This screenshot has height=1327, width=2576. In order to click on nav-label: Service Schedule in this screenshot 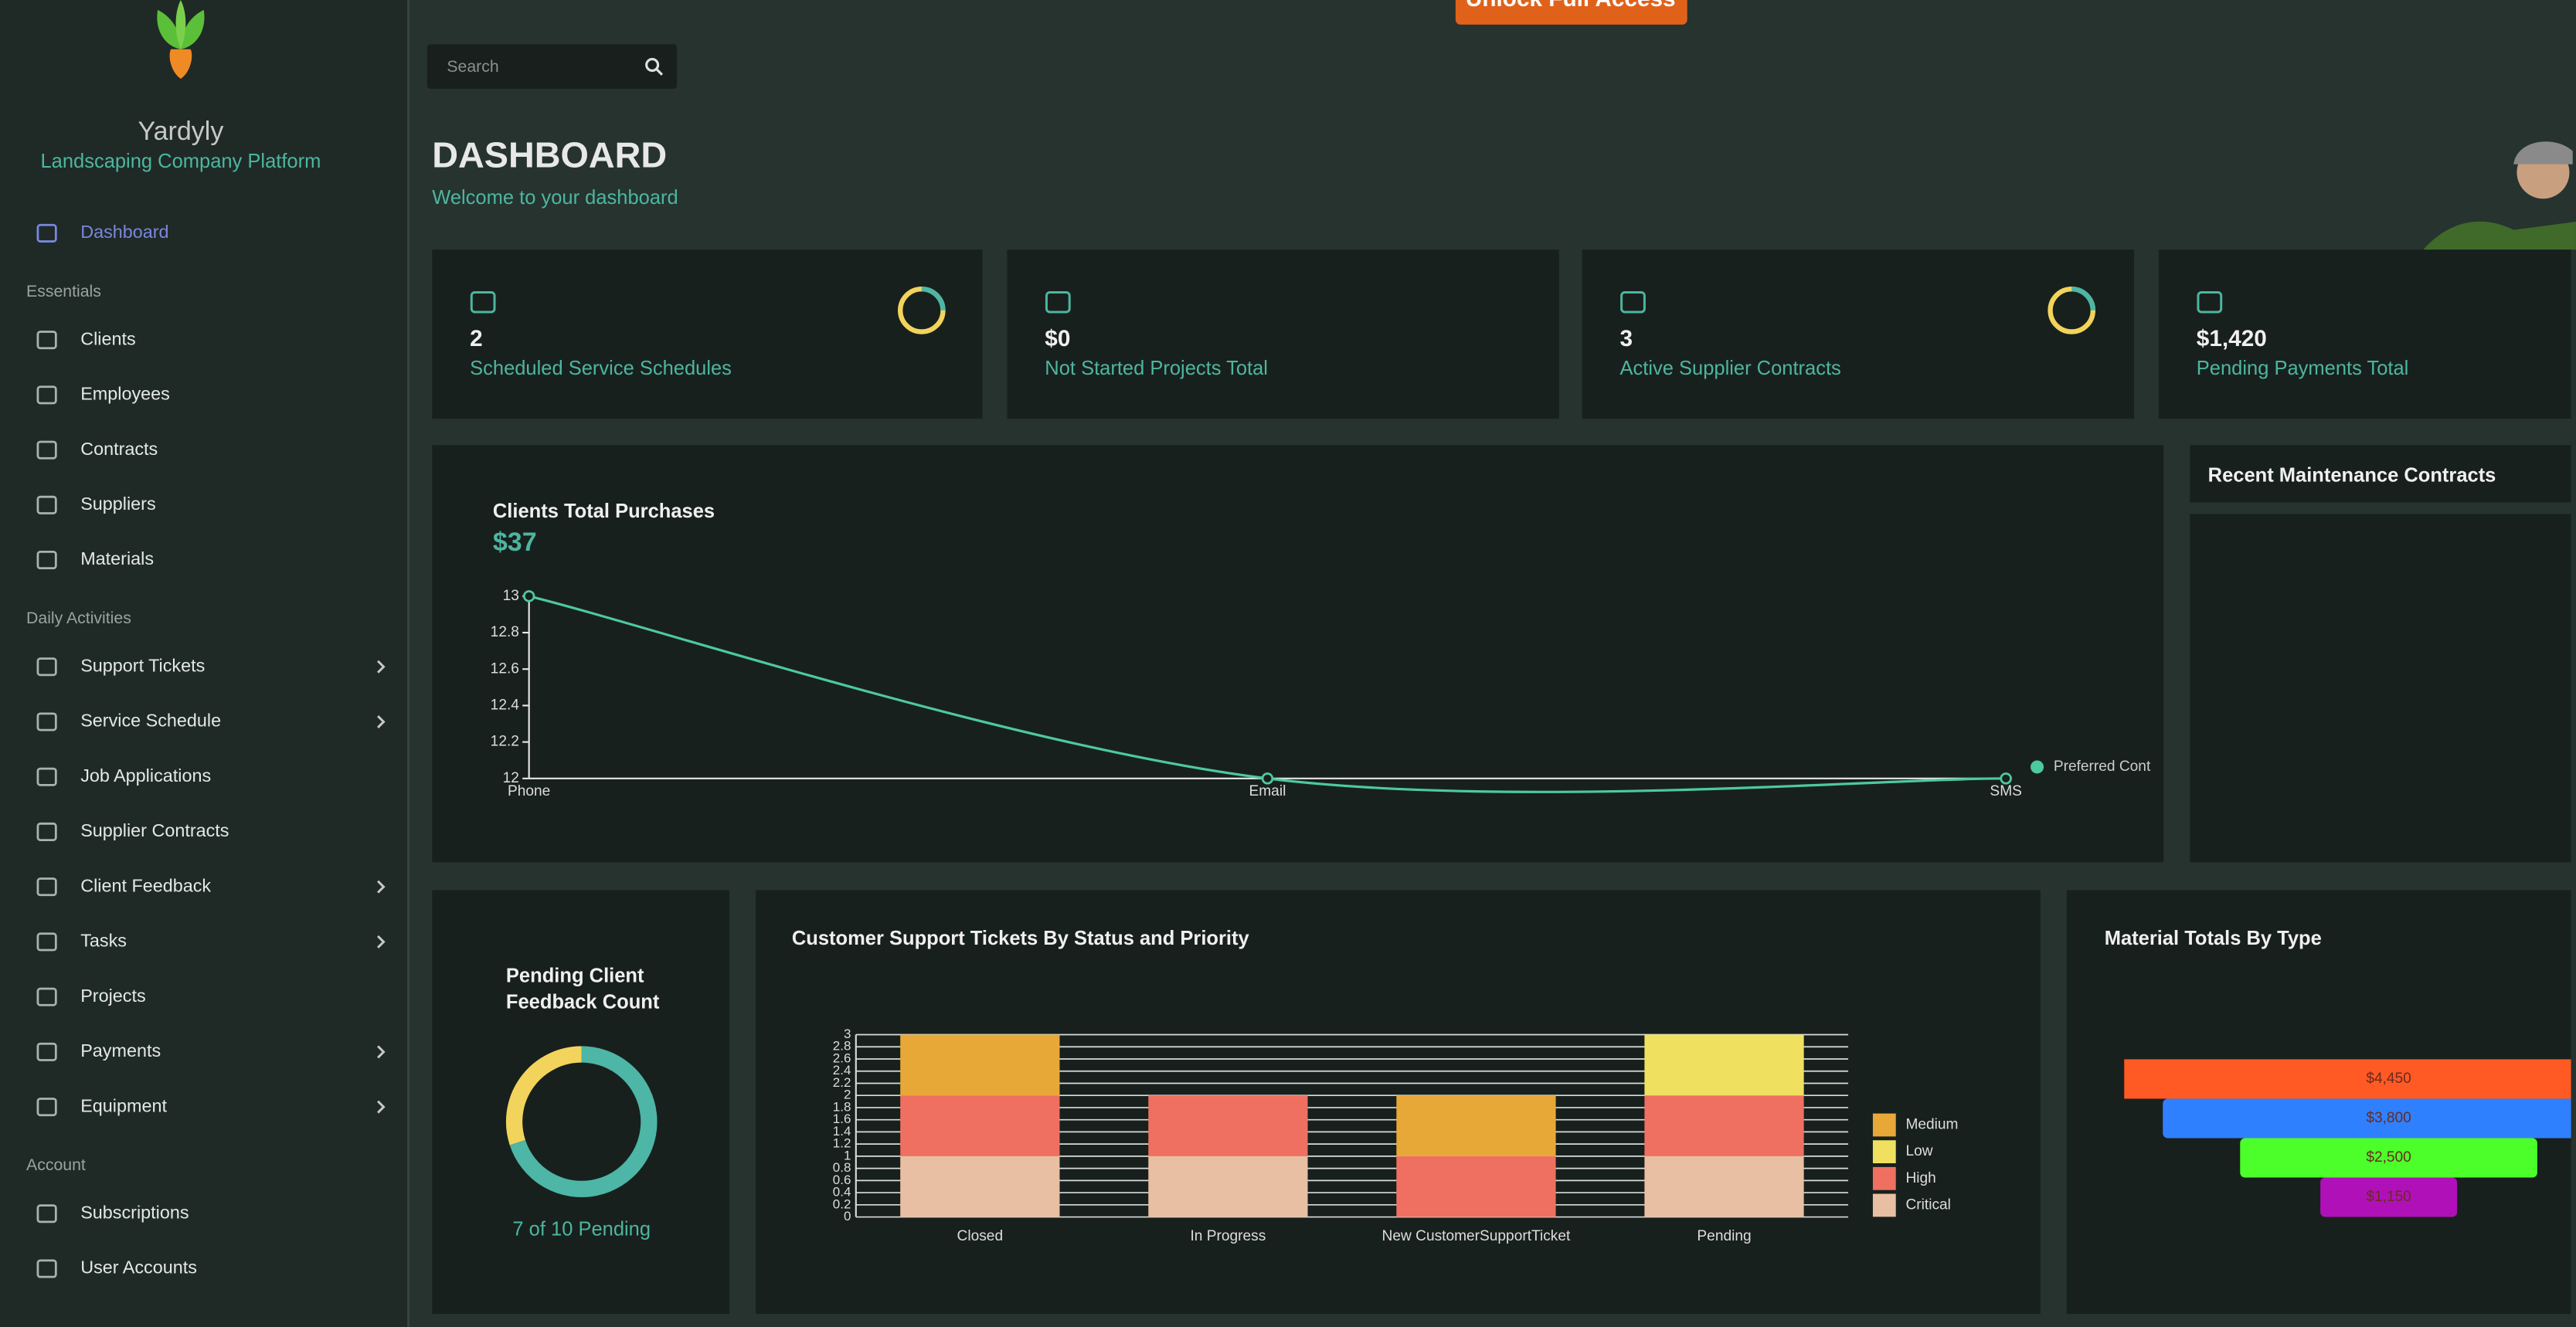, I will do `click(150, 721)`.